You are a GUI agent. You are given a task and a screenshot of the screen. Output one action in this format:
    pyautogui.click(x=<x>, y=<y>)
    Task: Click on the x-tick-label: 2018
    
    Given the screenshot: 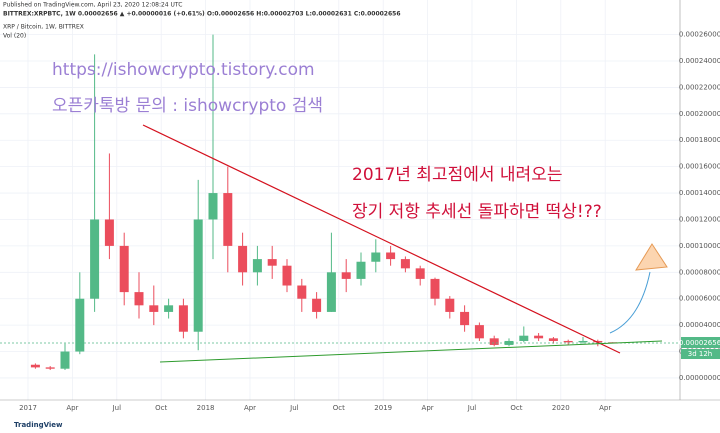 What is the action you would take?
    pyautogui.click(x=206, y=408)
    